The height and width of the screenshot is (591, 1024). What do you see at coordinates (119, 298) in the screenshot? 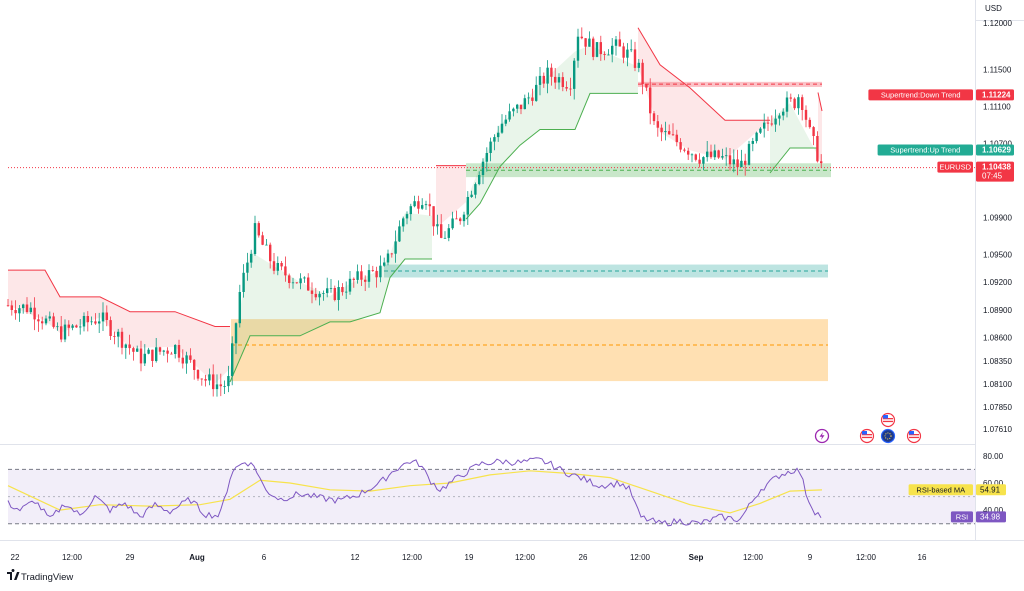
I see `supertrend-down-line` at bounding box center [119, 298].